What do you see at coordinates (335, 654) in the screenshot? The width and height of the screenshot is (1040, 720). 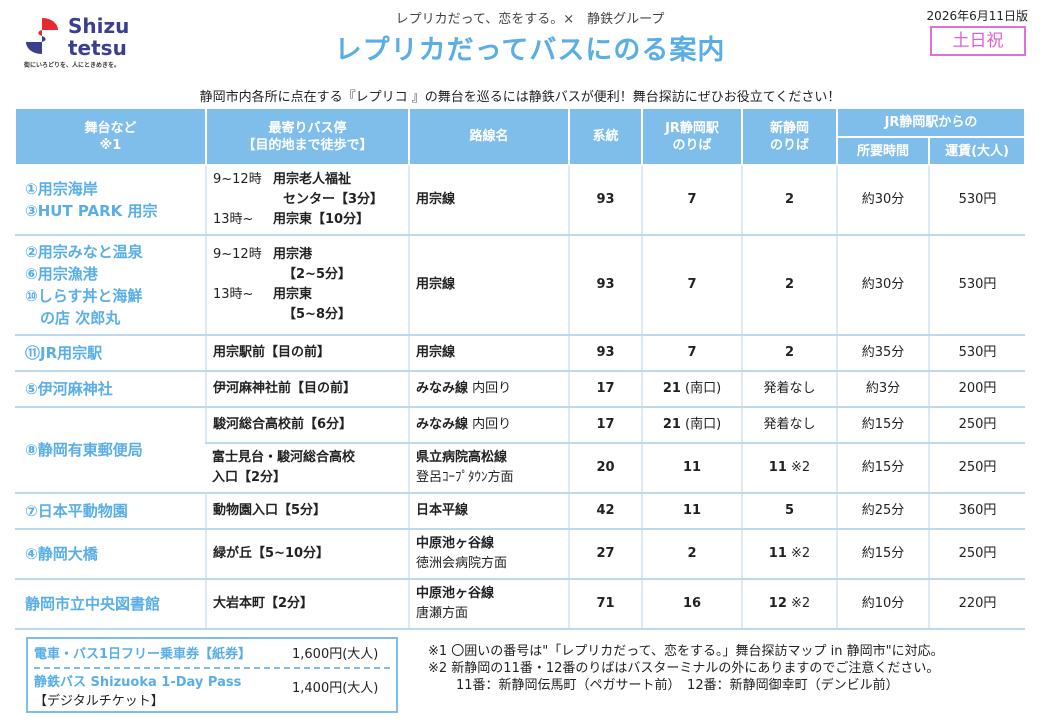 I see `paper-pass-price: 1,600円(大人)` at bounding box center [335, 654].